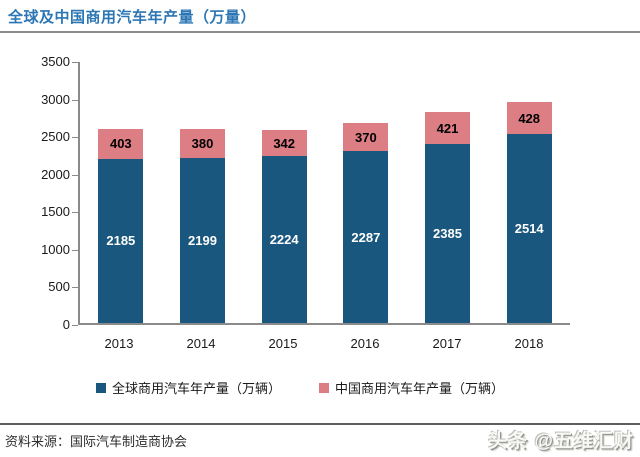 The width and height of the screenshot is (640, 457). What do you see at coordinates (55, 174) in the screenshot?
I see `y-tick-label: 2000` at bounding box center [55, 174].